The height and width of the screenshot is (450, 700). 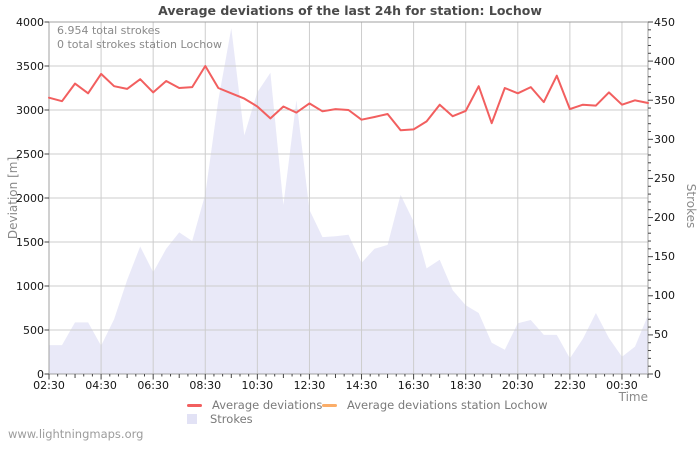 What do you see at coordinates (517, 385) in the screenshot?
I see `x-axis-tick-label: 20:30` at bounding box center [517, 385].